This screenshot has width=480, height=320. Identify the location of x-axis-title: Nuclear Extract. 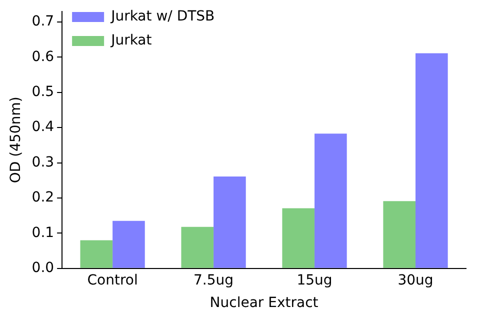
(264, 303).